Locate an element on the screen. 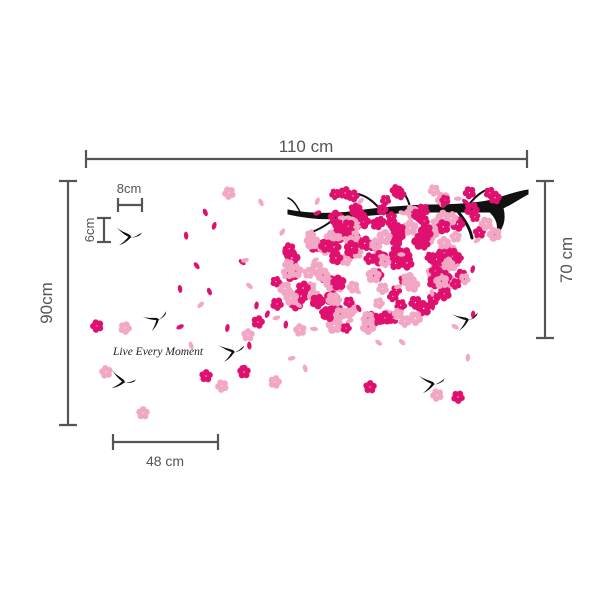 The width and height of the screenshot is (600, 600). quote-text: Live Every Moment is located at coordinates (158, 352).